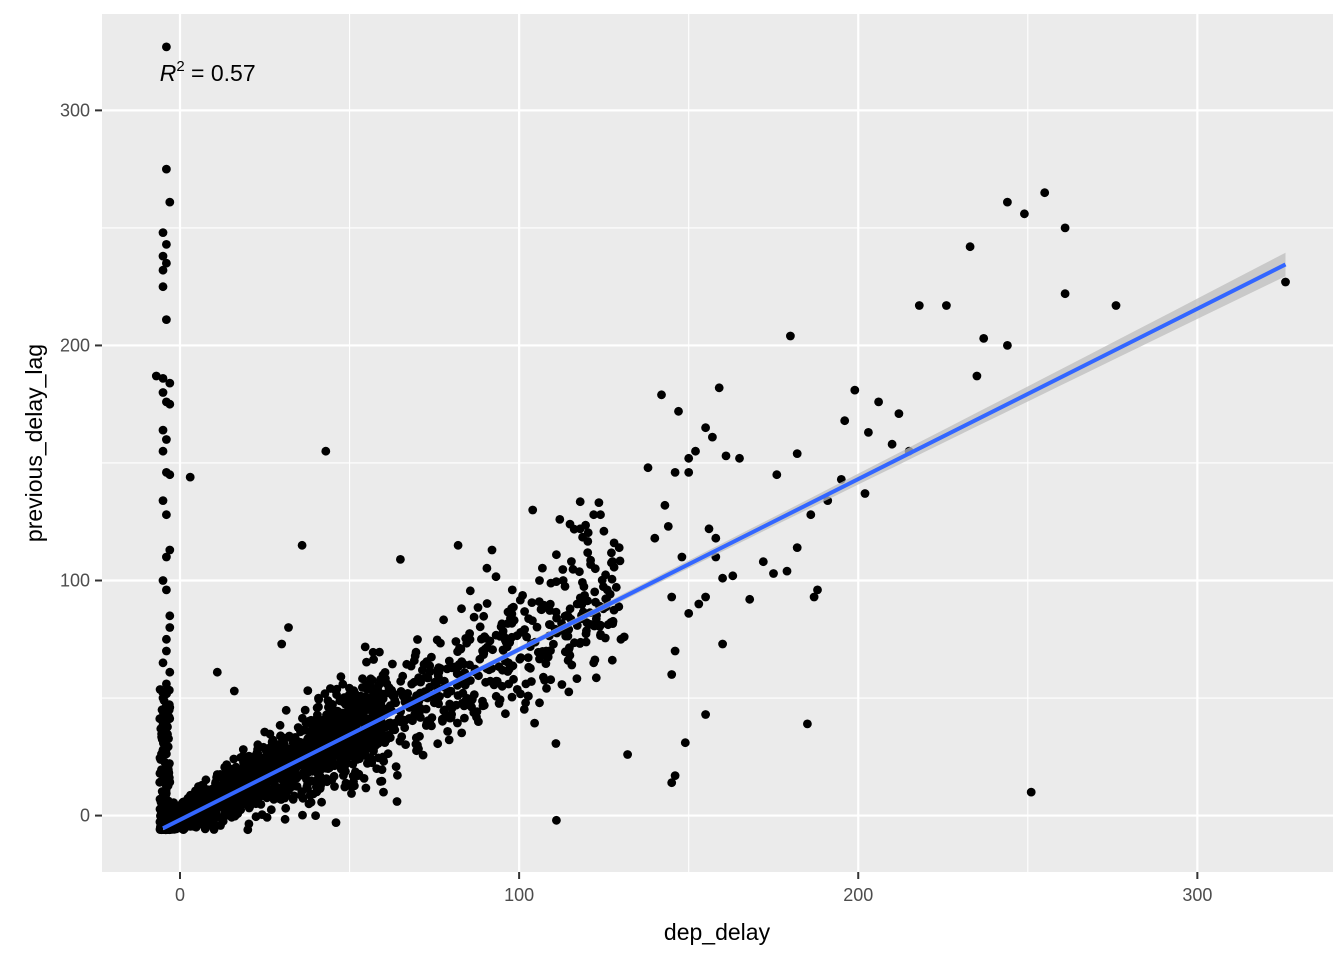  What do you see at coordinates (1197, 895) in the screenshot?
I see `x-tick-label: 300` at bounding box center [1197, 895].